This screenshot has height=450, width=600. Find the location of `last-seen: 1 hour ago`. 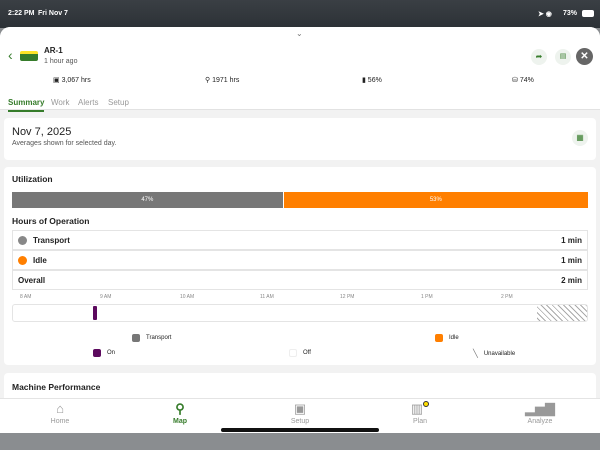

last-seen: 1 hour ago is located at coordinates (61, 61).